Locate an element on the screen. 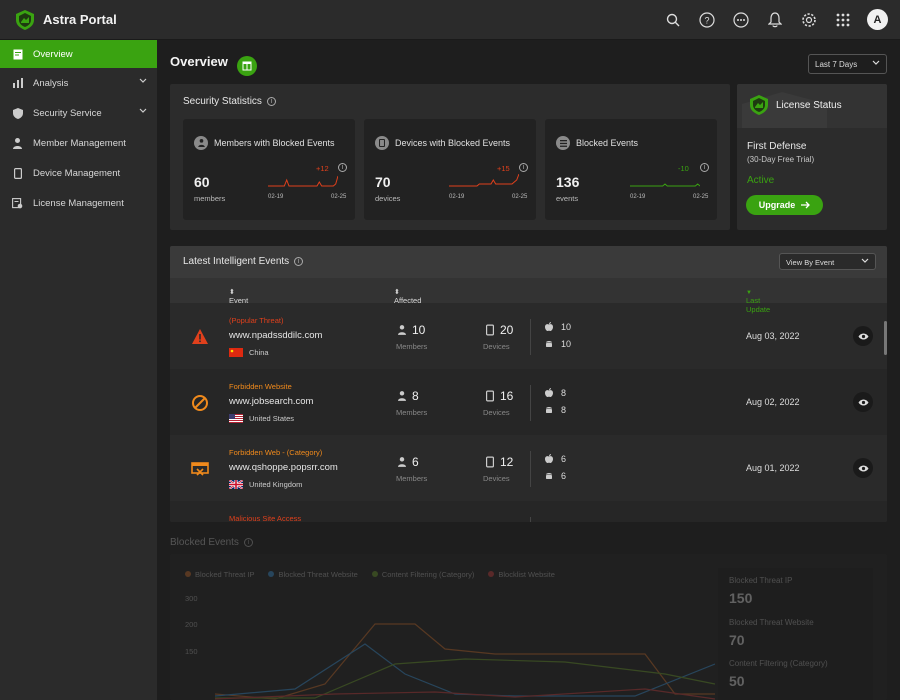  sidebar-item-label: Analysis is located at coordinates (51, 83).